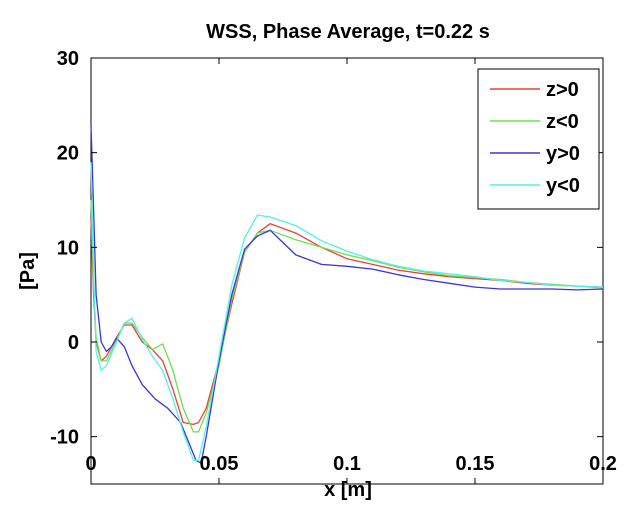 The width and height of the screenshot is (624, 508). What do you see at coordinates (68, 154) in the screenshot?
I see `y-tick-label: 20` at bounding box center [68, 154].